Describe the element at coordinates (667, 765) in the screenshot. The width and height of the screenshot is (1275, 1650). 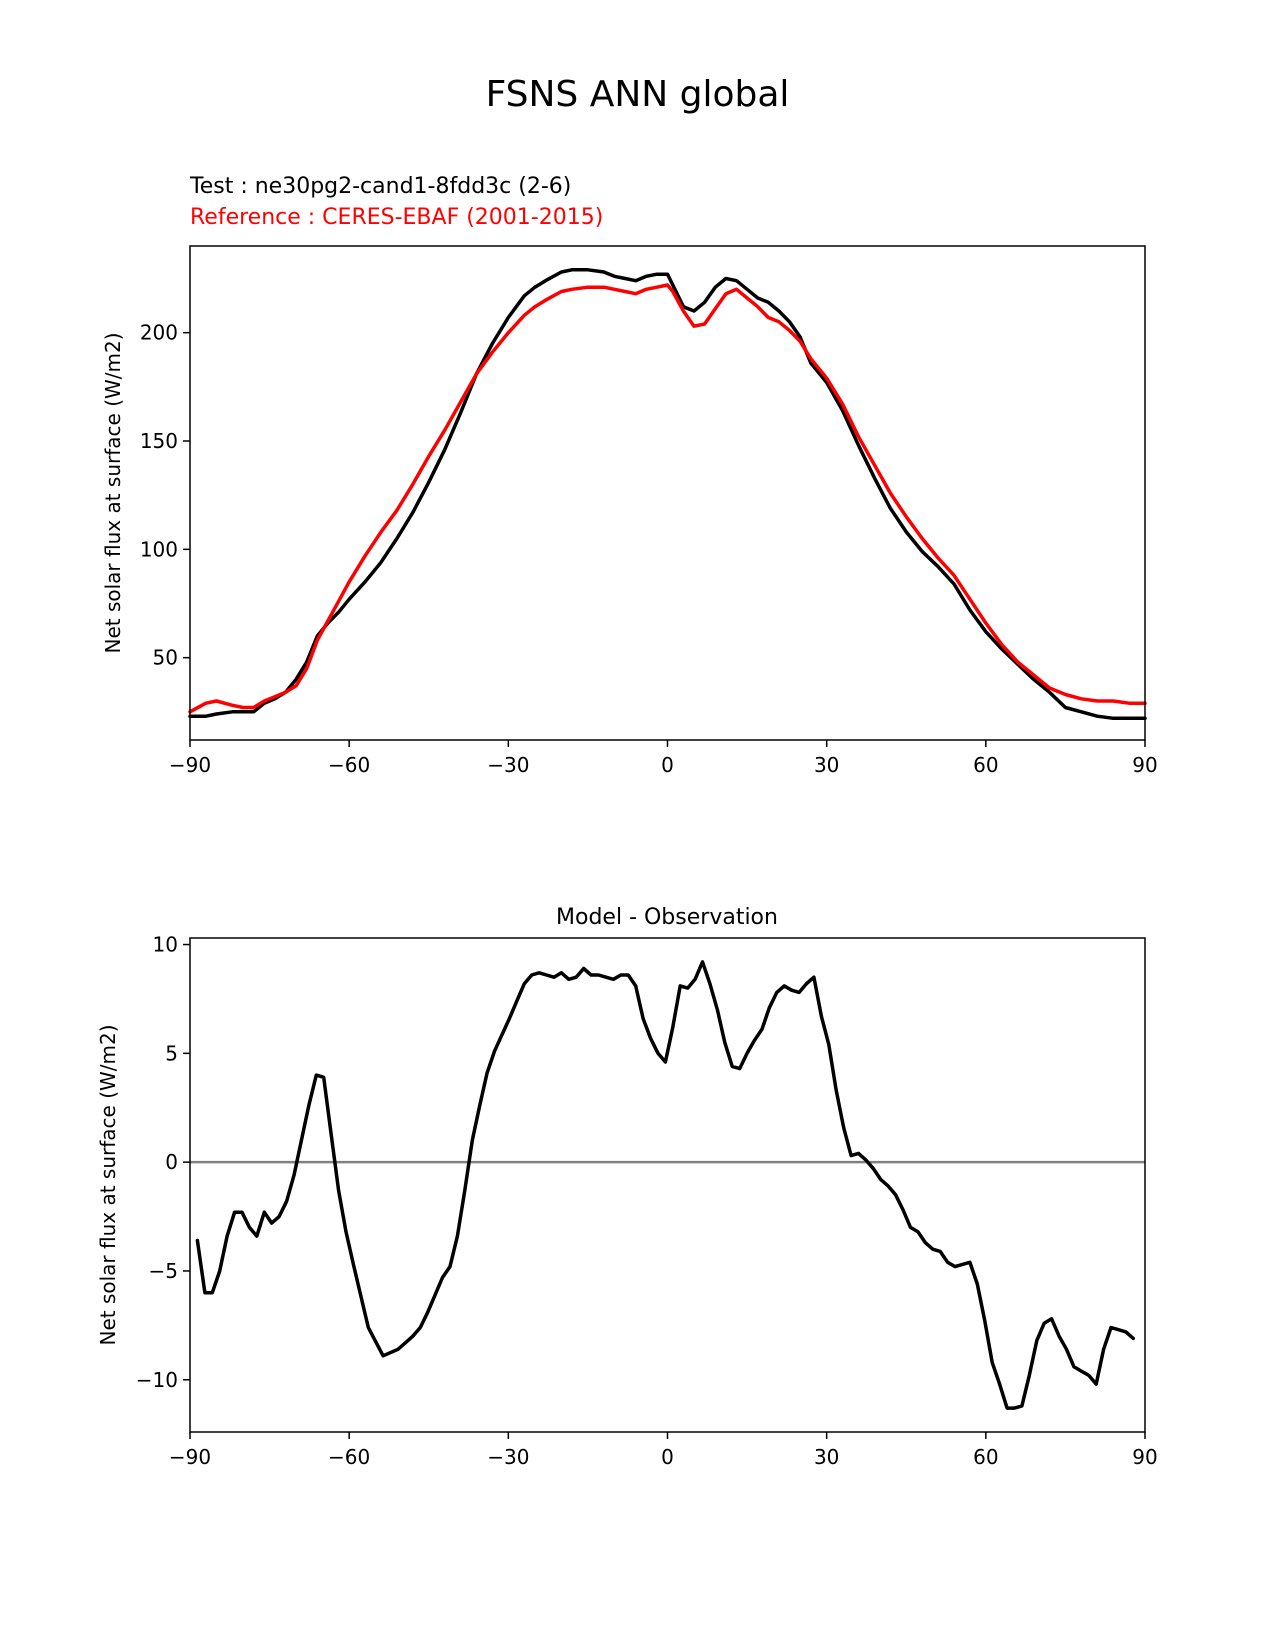
I see `top-x-tick-label: 0` at that location.